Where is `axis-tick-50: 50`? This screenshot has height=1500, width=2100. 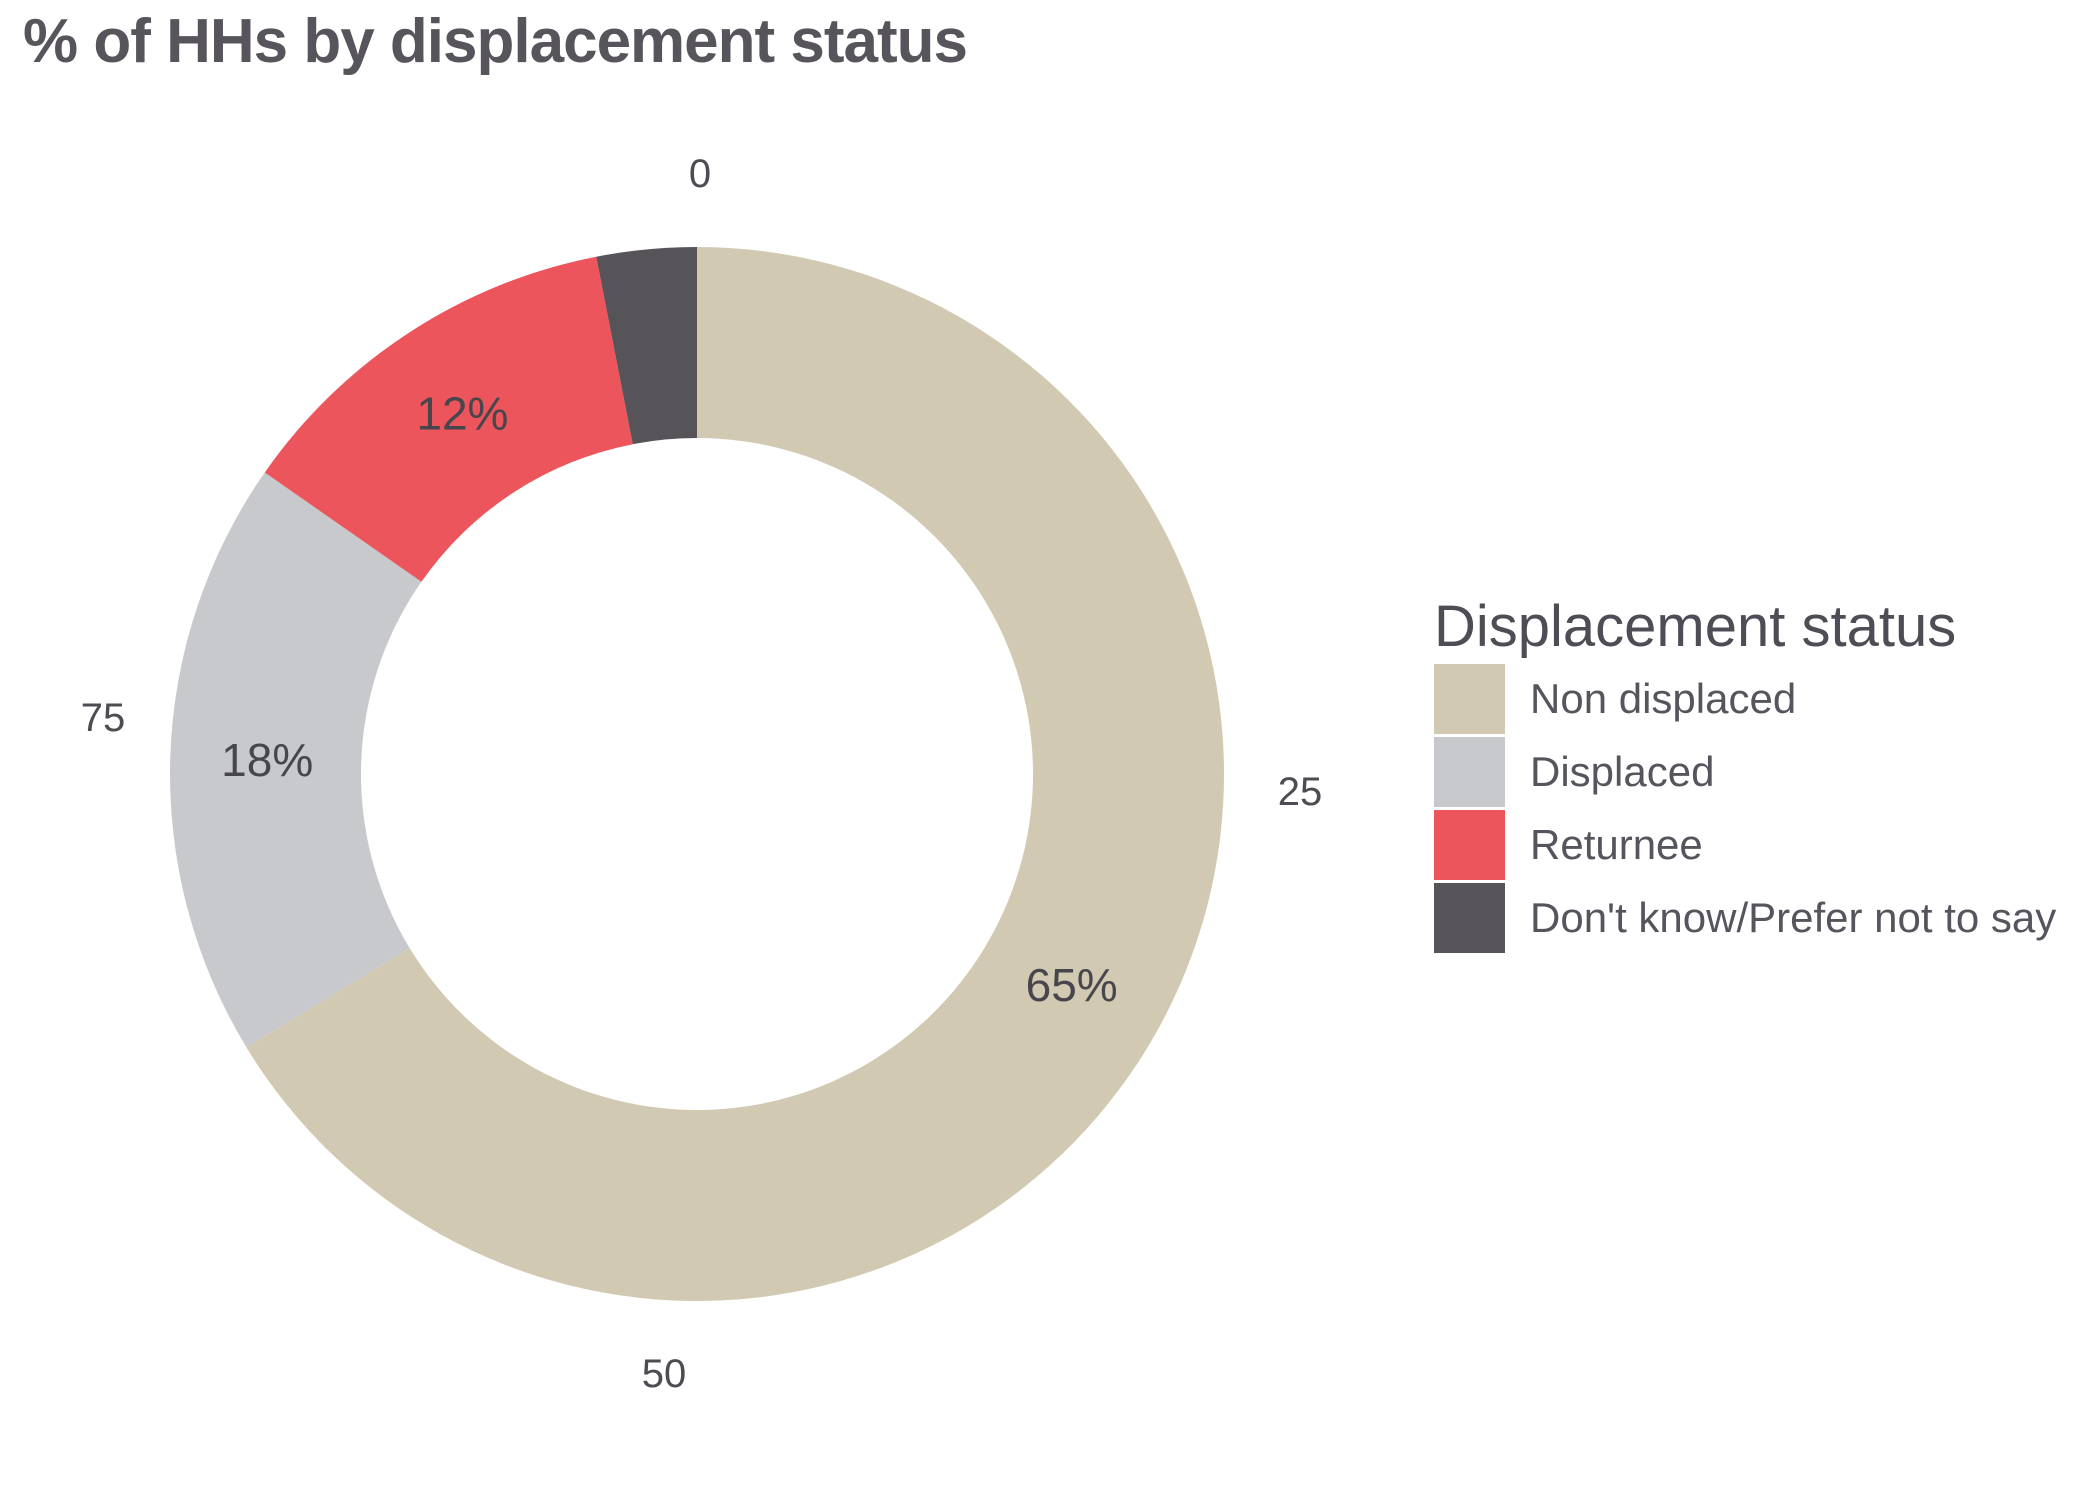
axis-tick-50: 50 is located at coordinates (664, 1374).